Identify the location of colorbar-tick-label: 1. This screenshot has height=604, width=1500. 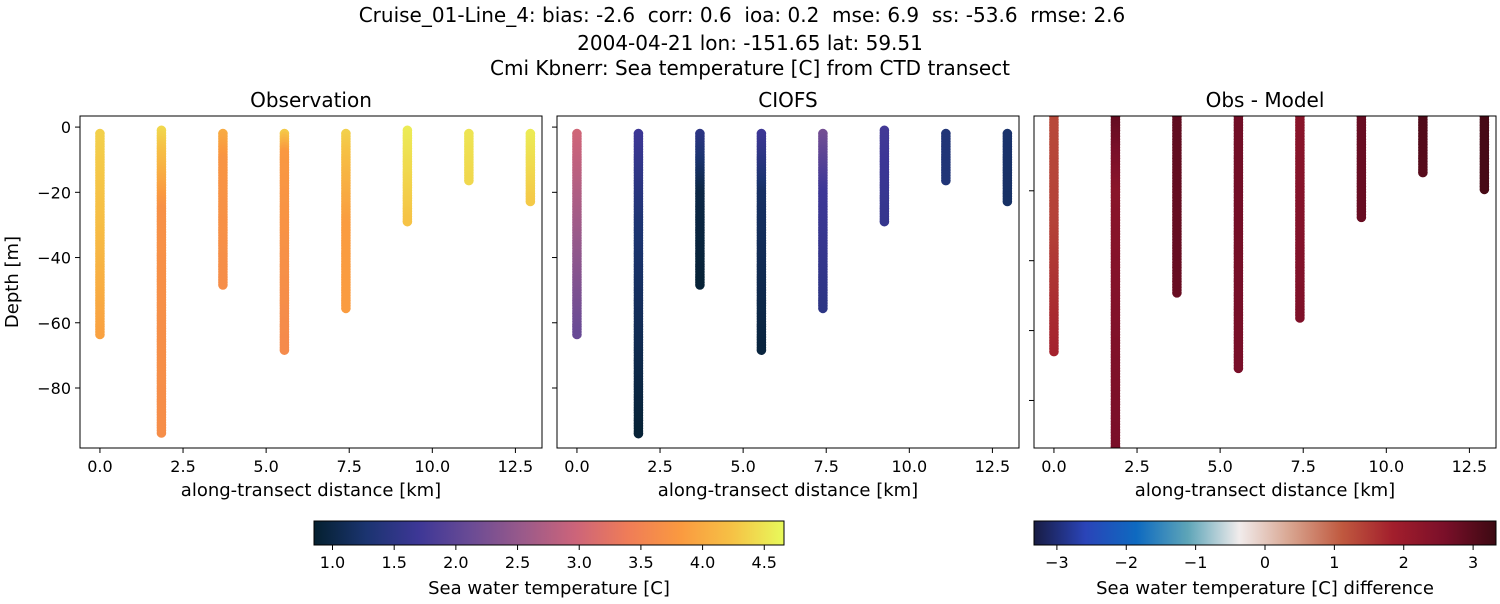
(1334, 562).